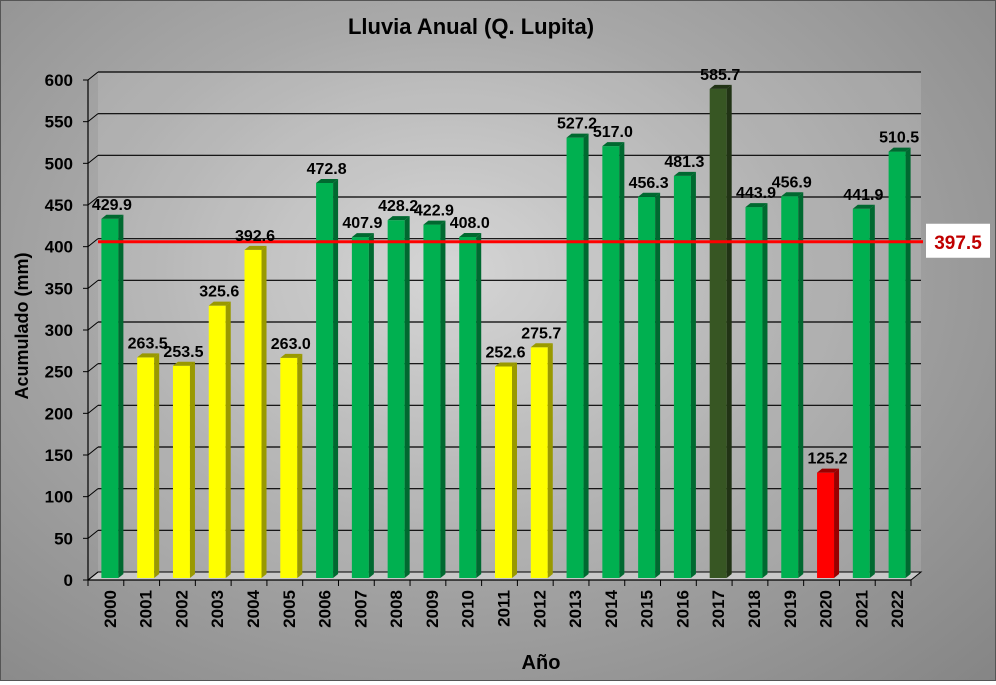 Image resolution: width=996 pixels, height=685 pixels. Describe the element at coordinates (146, 609) in the screenshot. I see `x-tick-label: 2001` at that location.